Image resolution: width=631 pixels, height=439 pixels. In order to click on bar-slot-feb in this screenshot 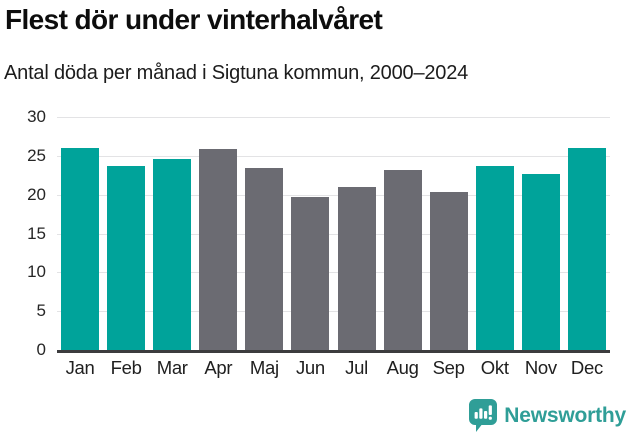, I will do `click(126, 233)`.